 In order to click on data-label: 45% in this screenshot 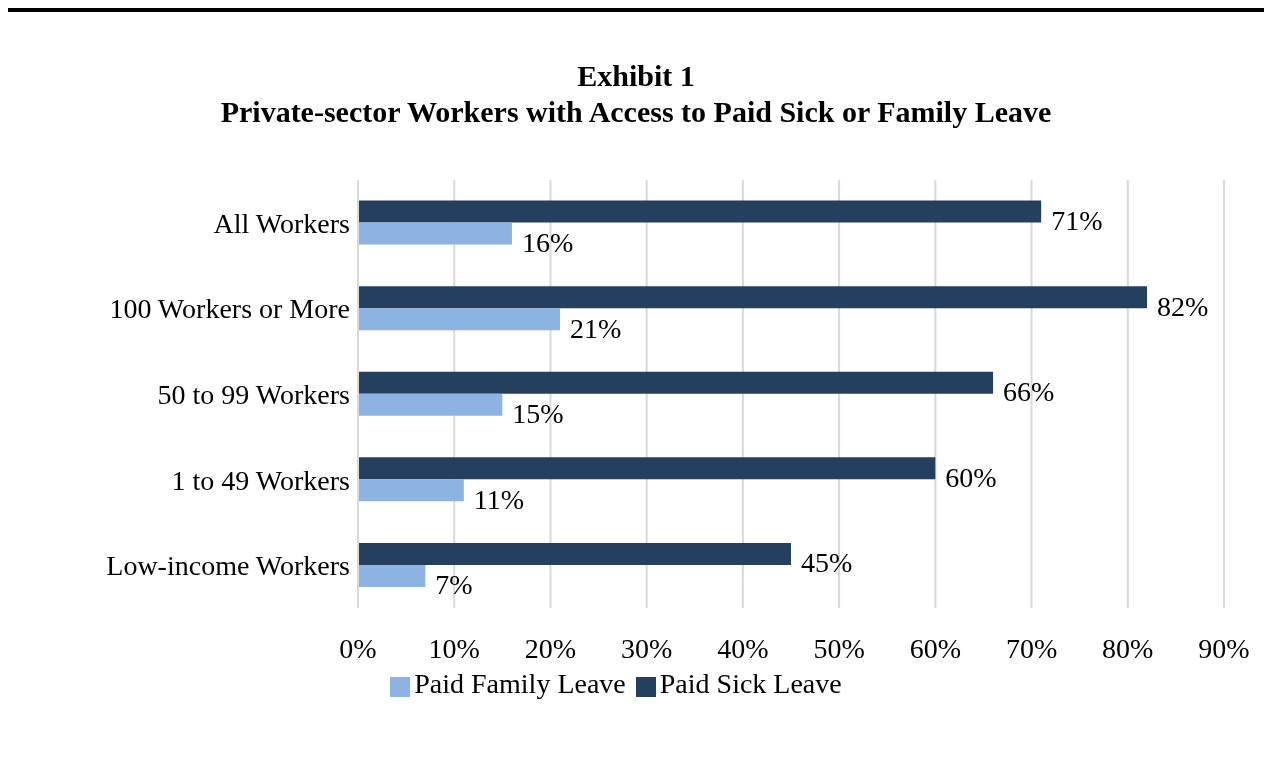, I will do `click(827, 563)`.